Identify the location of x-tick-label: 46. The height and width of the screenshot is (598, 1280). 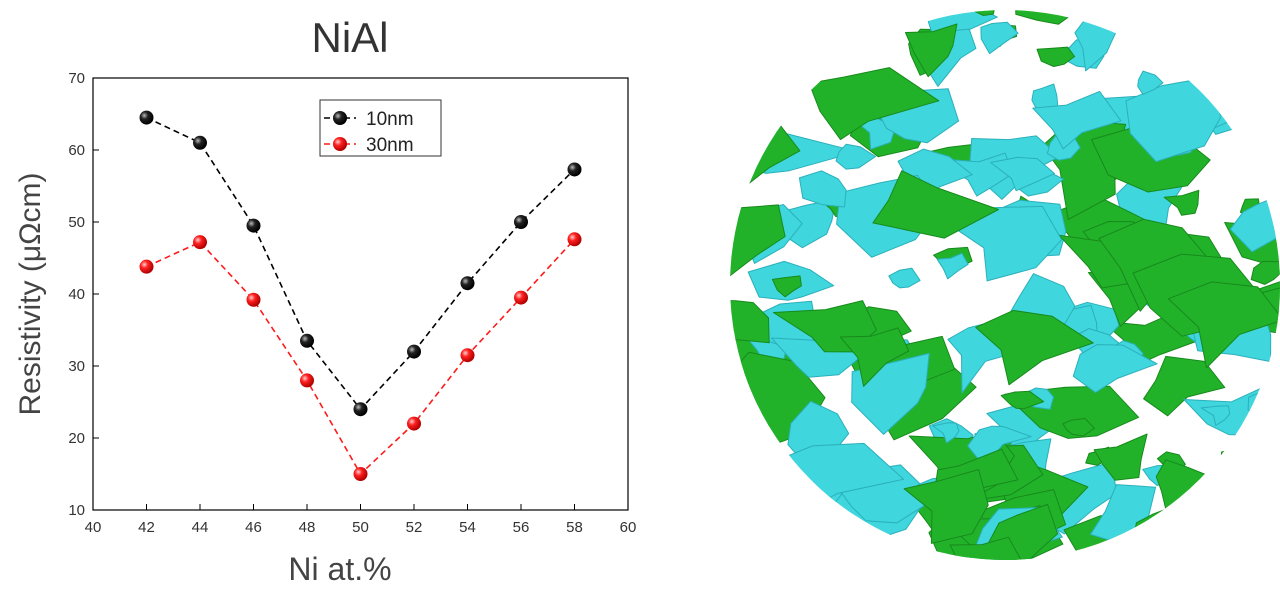
(253, 527).